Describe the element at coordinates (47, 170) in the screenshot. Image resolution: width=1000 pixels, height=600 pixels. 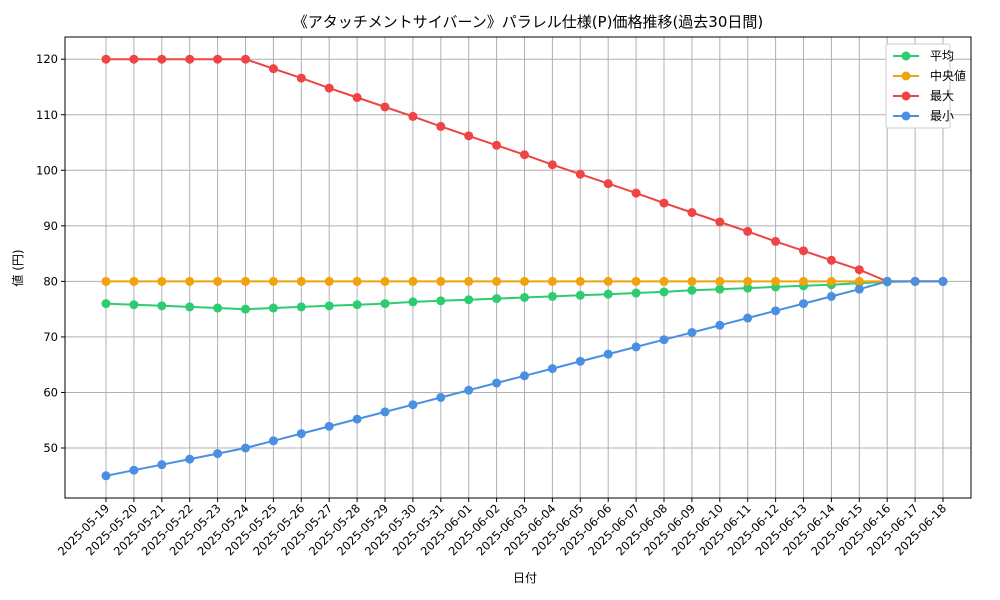
I see `y-tick-label: 100` at that location.